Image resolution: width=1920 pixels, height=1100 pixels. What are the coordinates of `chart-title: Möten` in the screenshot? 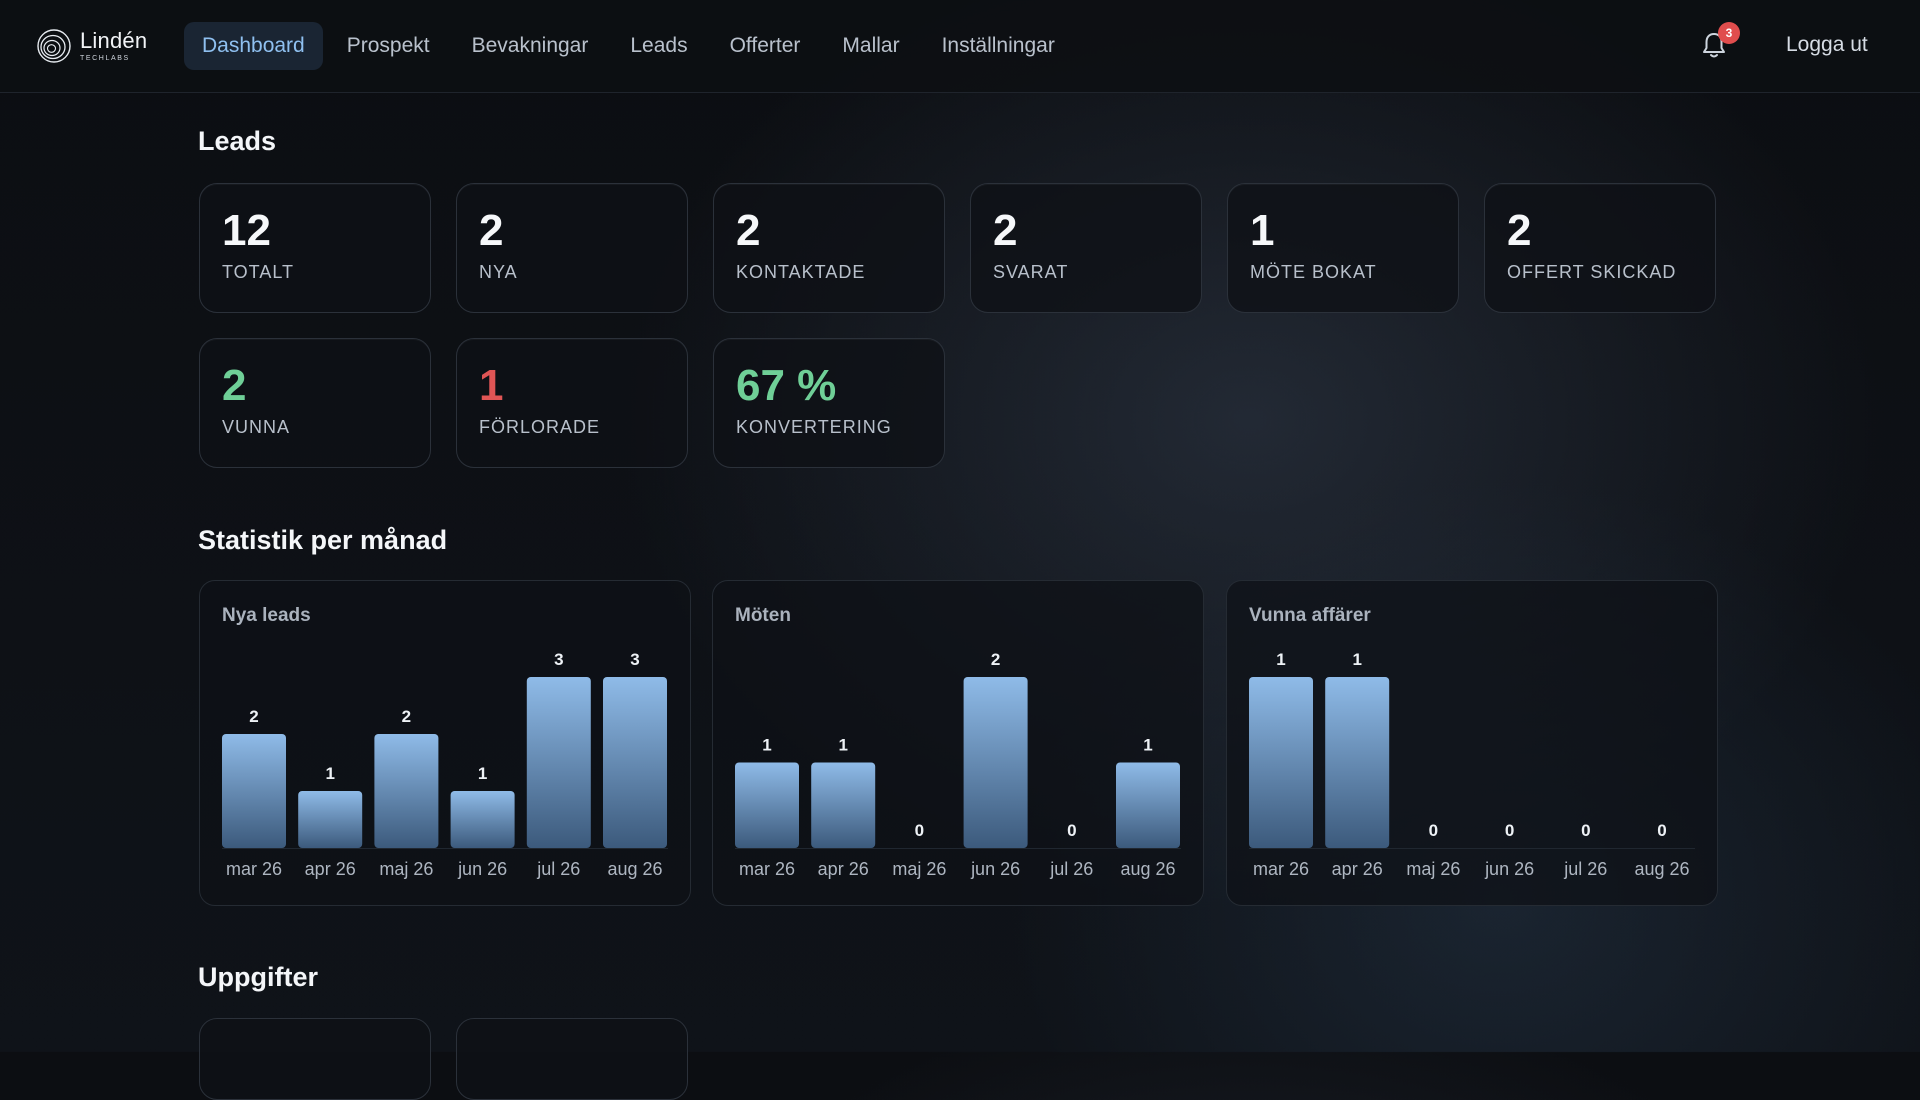 It's located at (763, 615).